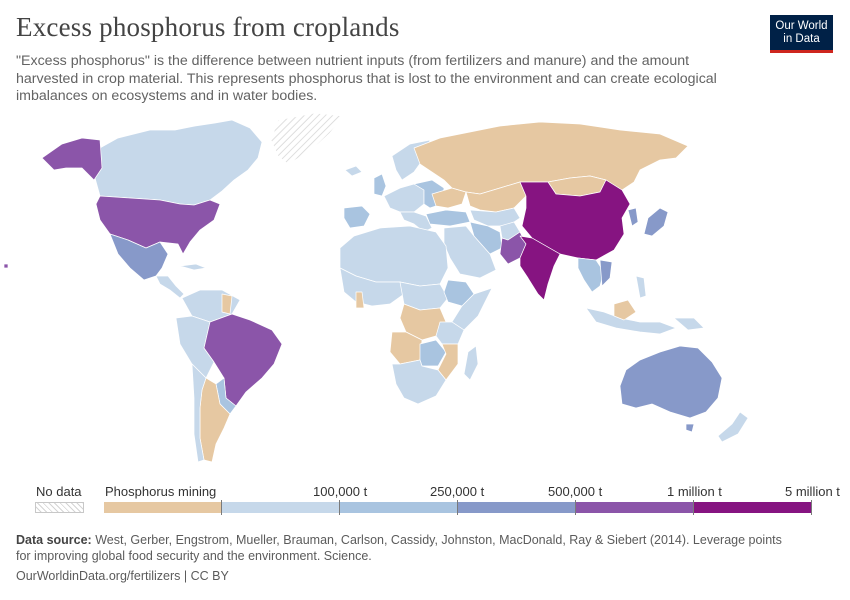 The width and height of the screenshot is (850, 600). I want to click on country-alaska, so click(72, 159).